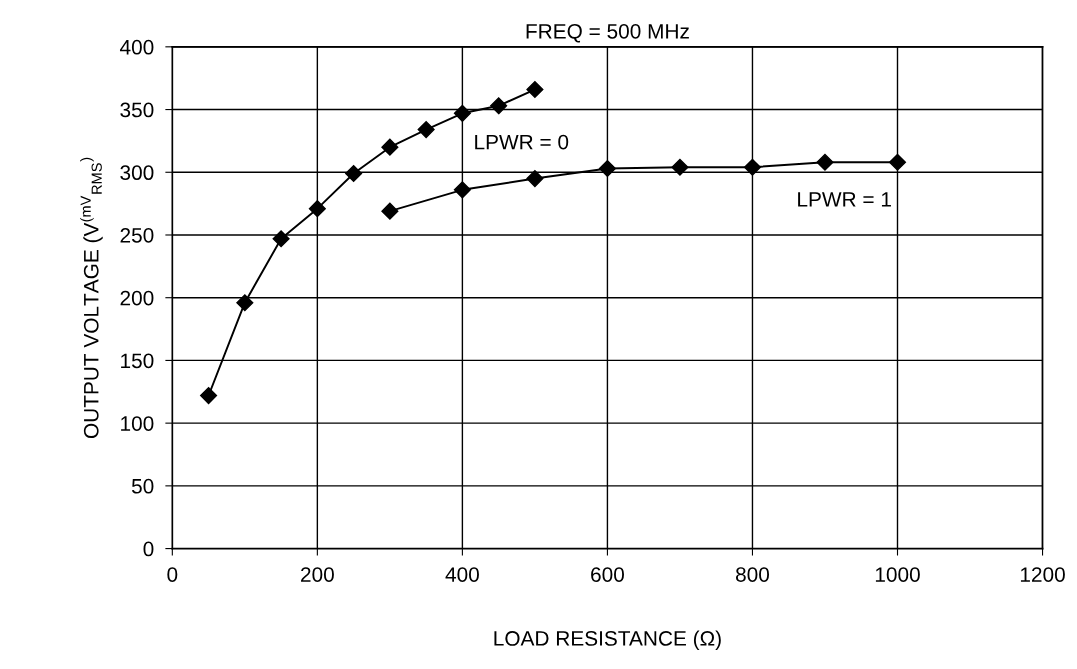 The image size is (1077, 669). Describe the element at coordinates (522, 142) in the screenshot. I see `series-label: LPWR = 0` at that location.